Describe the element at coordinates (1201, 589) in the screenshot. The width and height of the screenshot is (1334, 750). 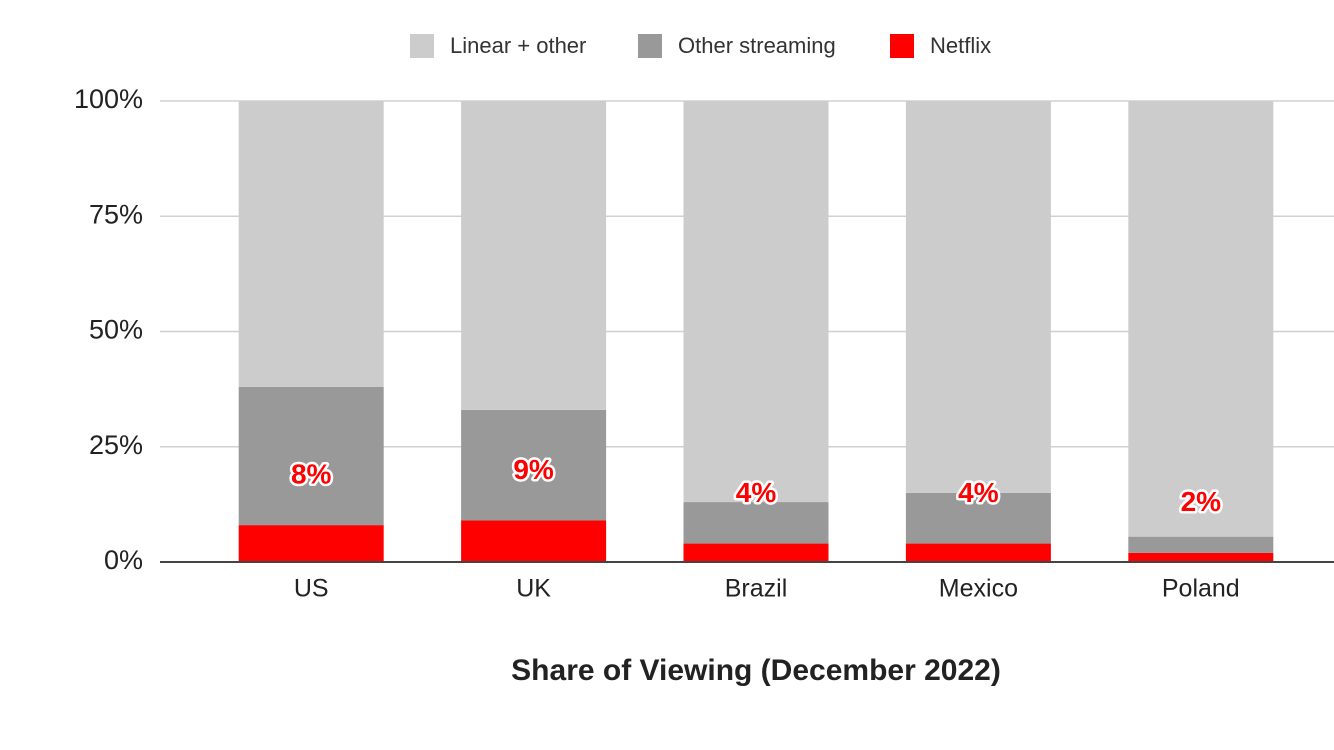
I see `x-tick-label: Poland` at that location.